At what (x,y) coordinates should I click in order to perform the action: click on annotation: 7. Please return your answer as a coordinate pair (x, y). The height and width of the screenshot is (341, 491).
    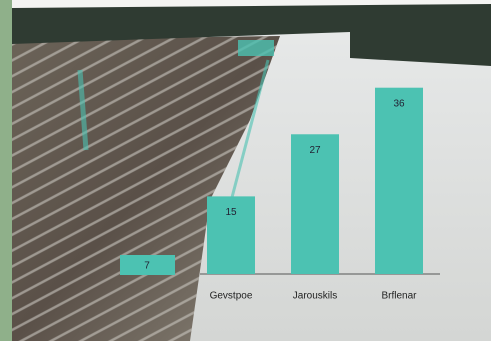
    Looking at the image, I should click on (147, 266).